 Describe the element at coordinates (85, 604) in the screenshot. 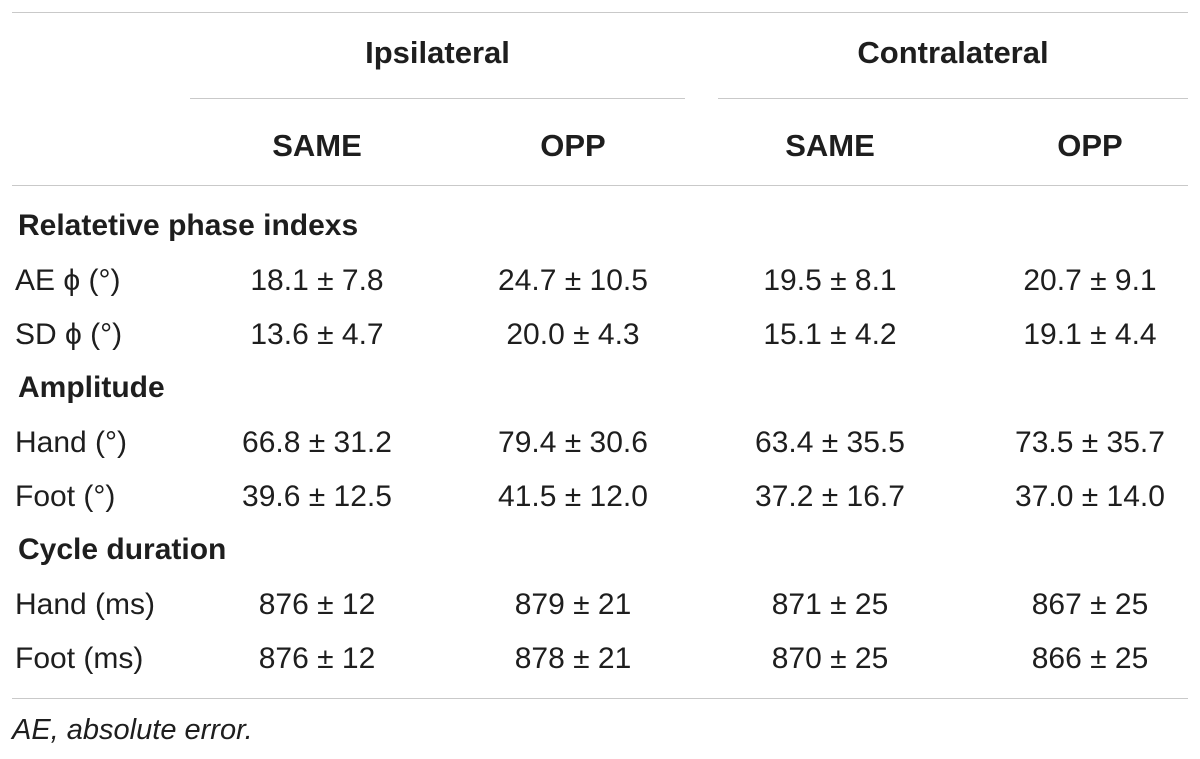

I see `row-label-hand-duration: Hand (ms)` at that location.